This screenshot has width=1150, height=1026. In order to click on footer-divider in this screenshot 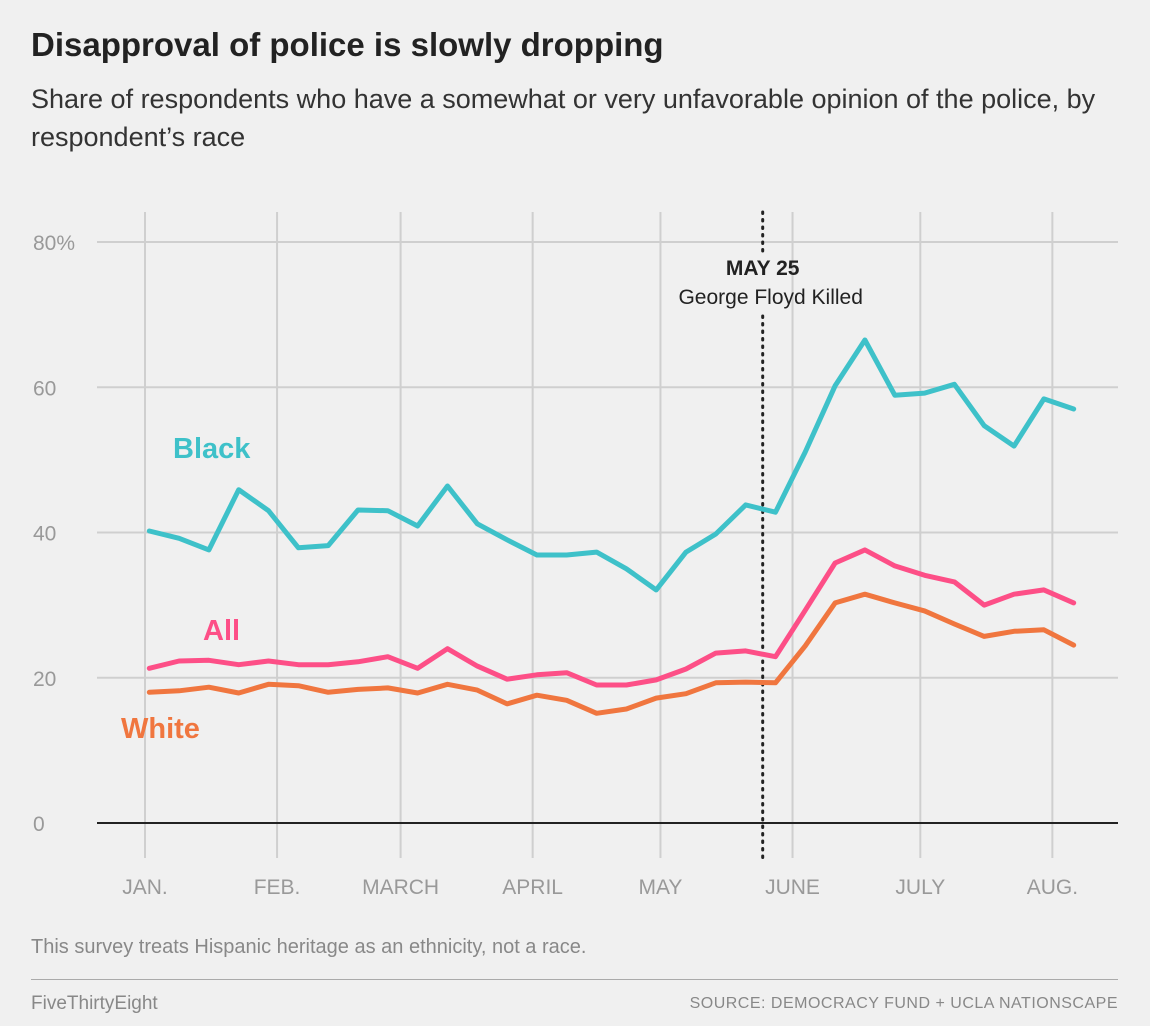, I will do `click(574, 979)`.